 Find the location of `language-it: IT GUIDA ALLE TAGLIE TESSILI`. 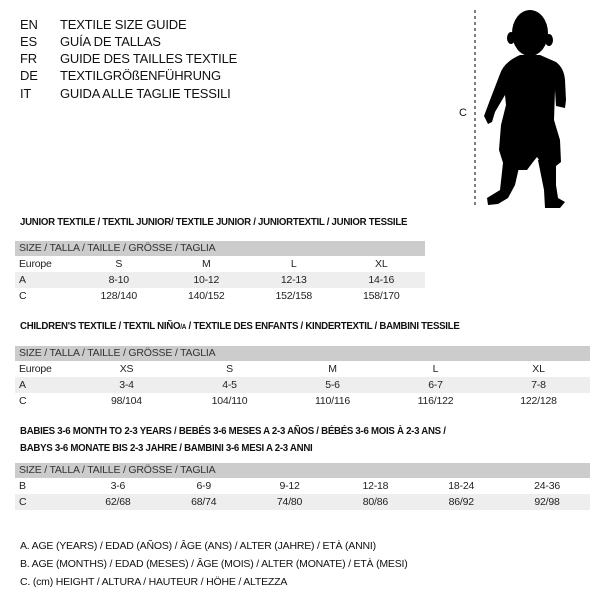

language-it: IT GUIDA ALLE TAGLIE TESSILI is located at coordinates (125, 93).